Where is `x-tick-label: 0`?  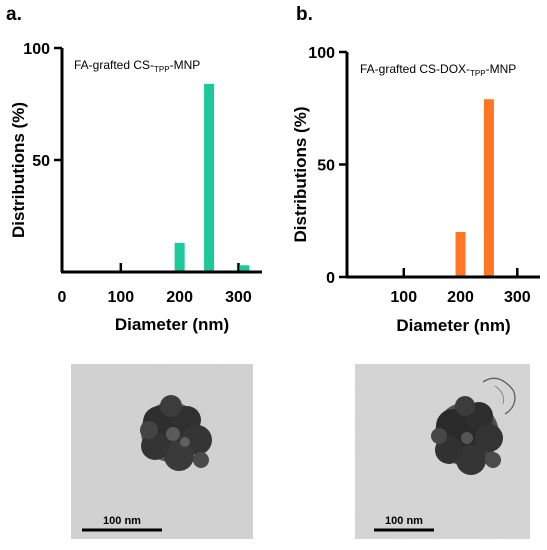 x-tick-label: 0 is located at coordinates (62, 297).